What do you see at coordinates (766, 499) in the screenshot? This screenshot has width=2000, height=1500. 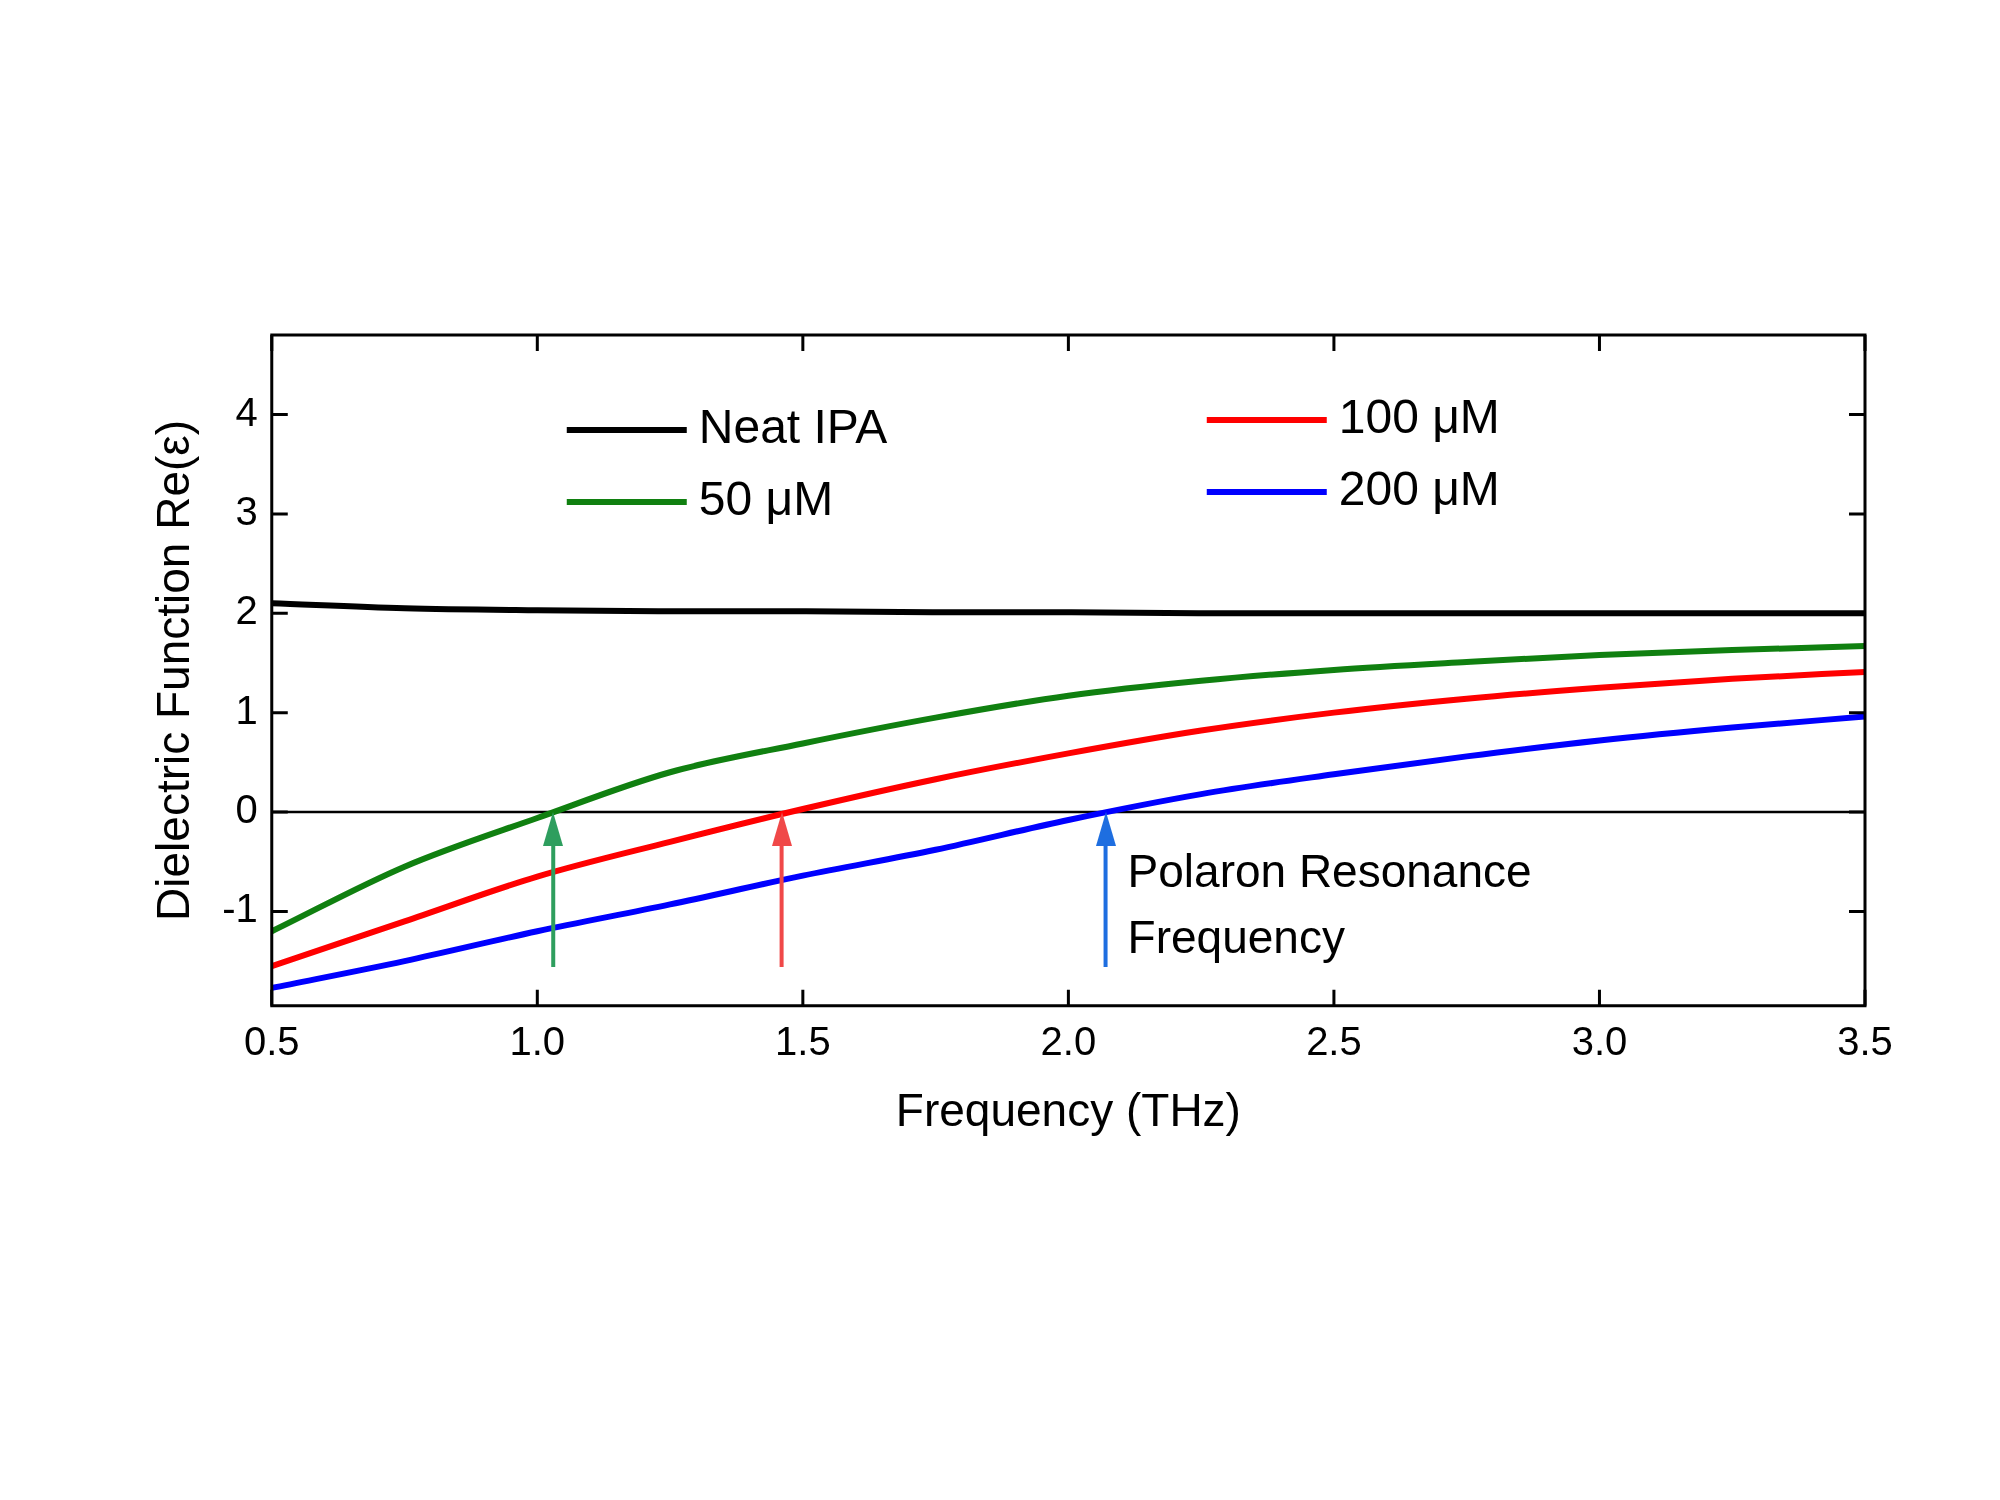 I see `legend-label: 50 μM` at bounding box center [766, 499].